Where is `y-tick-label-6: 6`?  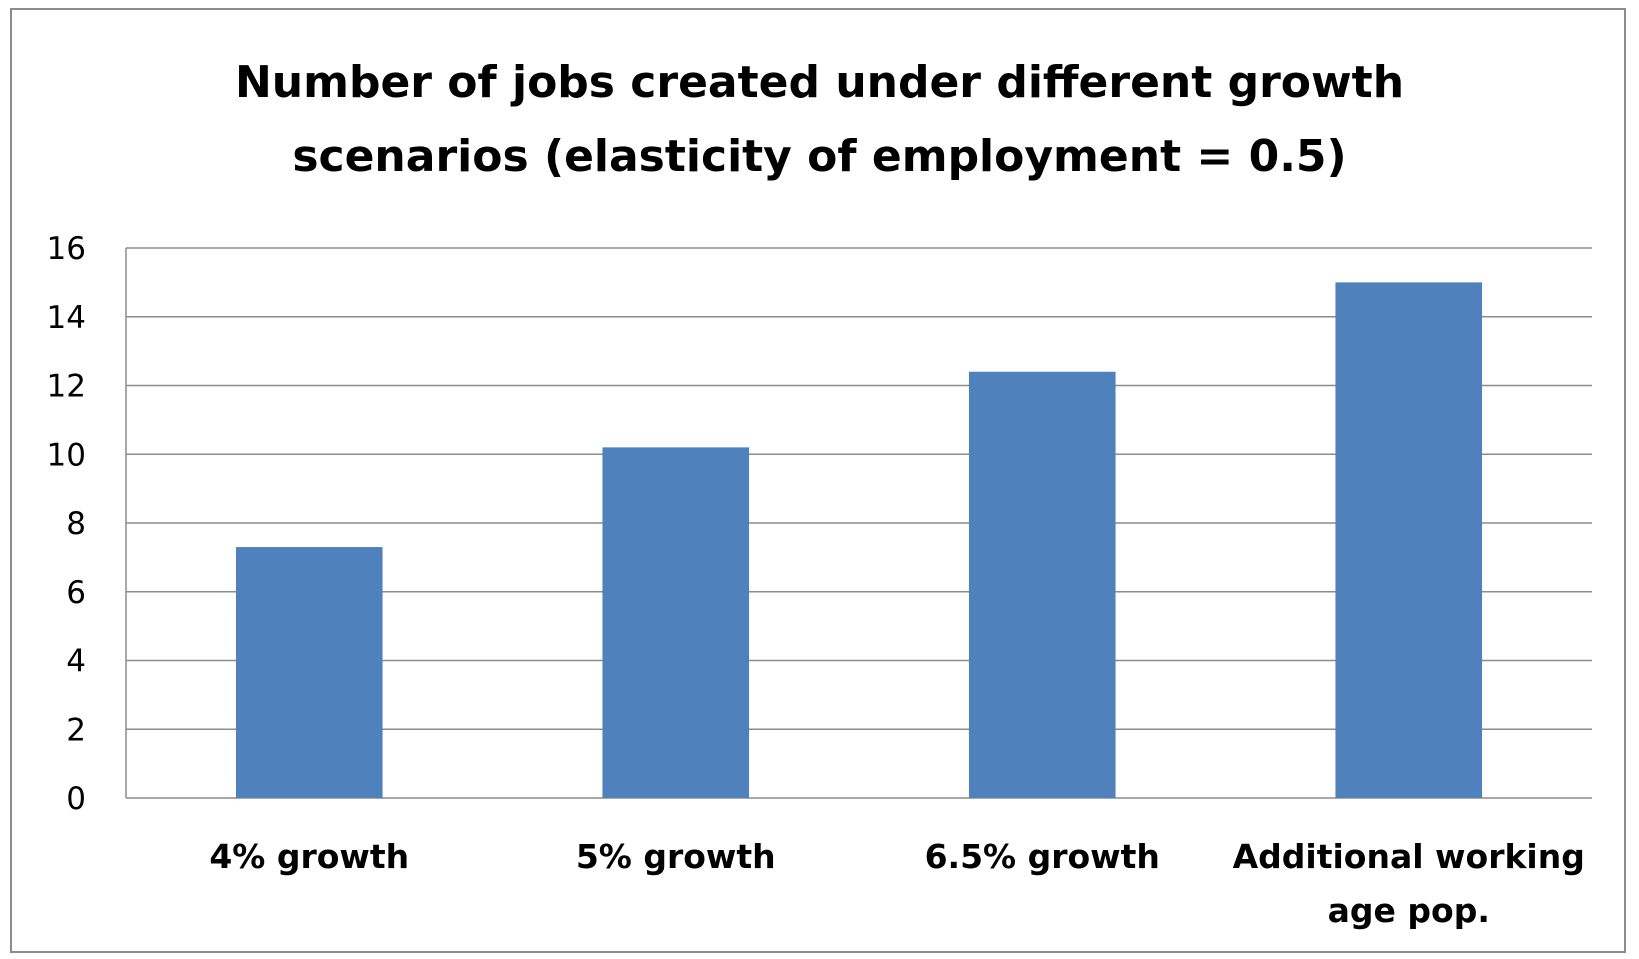 y-tick-label-6: 6 is located at coordinates (76, 593).